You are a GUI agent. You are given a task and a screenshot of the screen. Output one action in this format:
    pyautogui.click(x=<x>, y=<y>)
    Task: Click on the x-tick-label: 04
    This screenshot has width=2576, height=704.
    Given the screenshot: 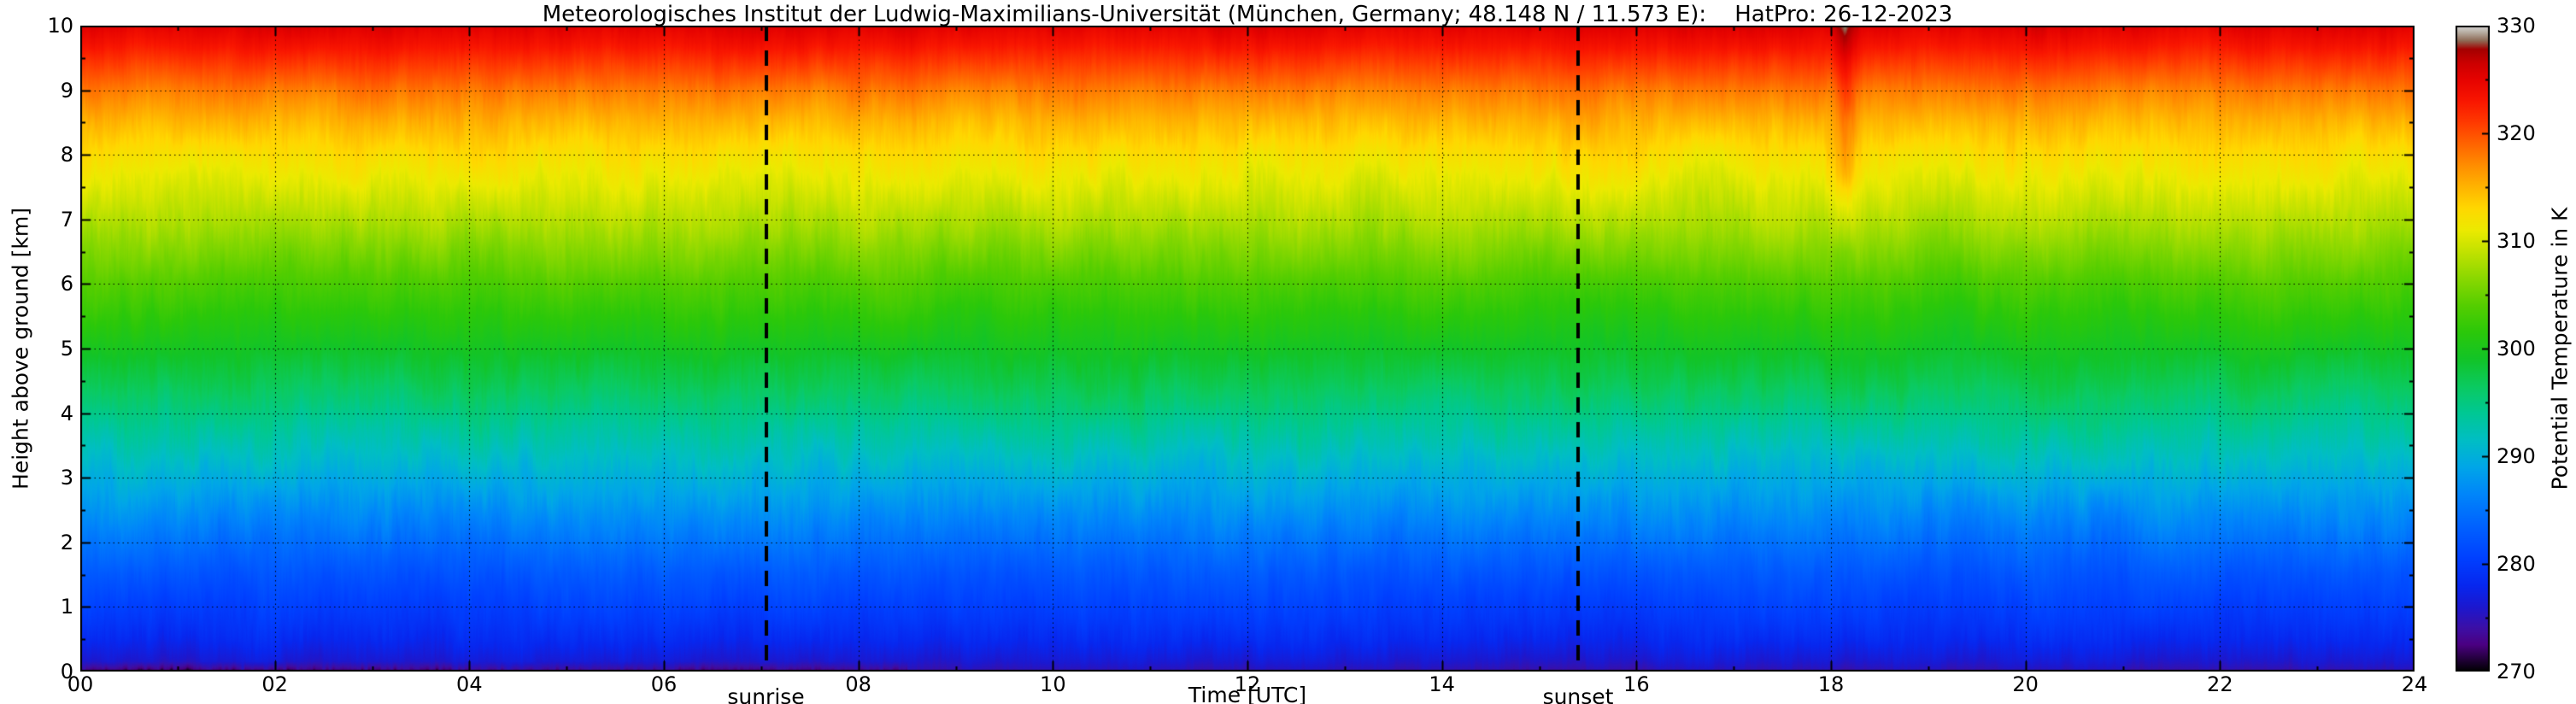 What is the action you would take?
    pyautogui.click(x=469, y=684)
    